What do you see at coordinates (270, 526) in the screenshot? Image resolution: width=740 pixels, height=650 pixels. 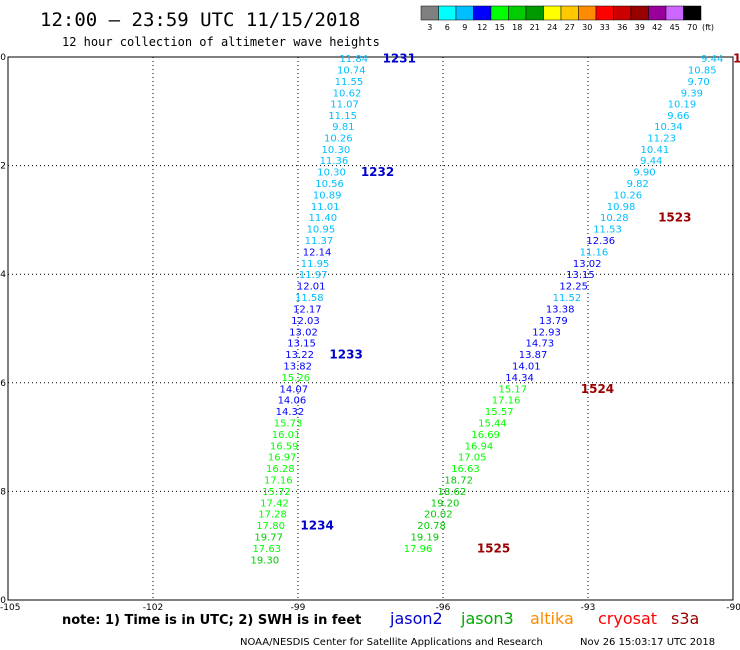 I see `swh-value: 17.80` at bounding box center [270, 526].